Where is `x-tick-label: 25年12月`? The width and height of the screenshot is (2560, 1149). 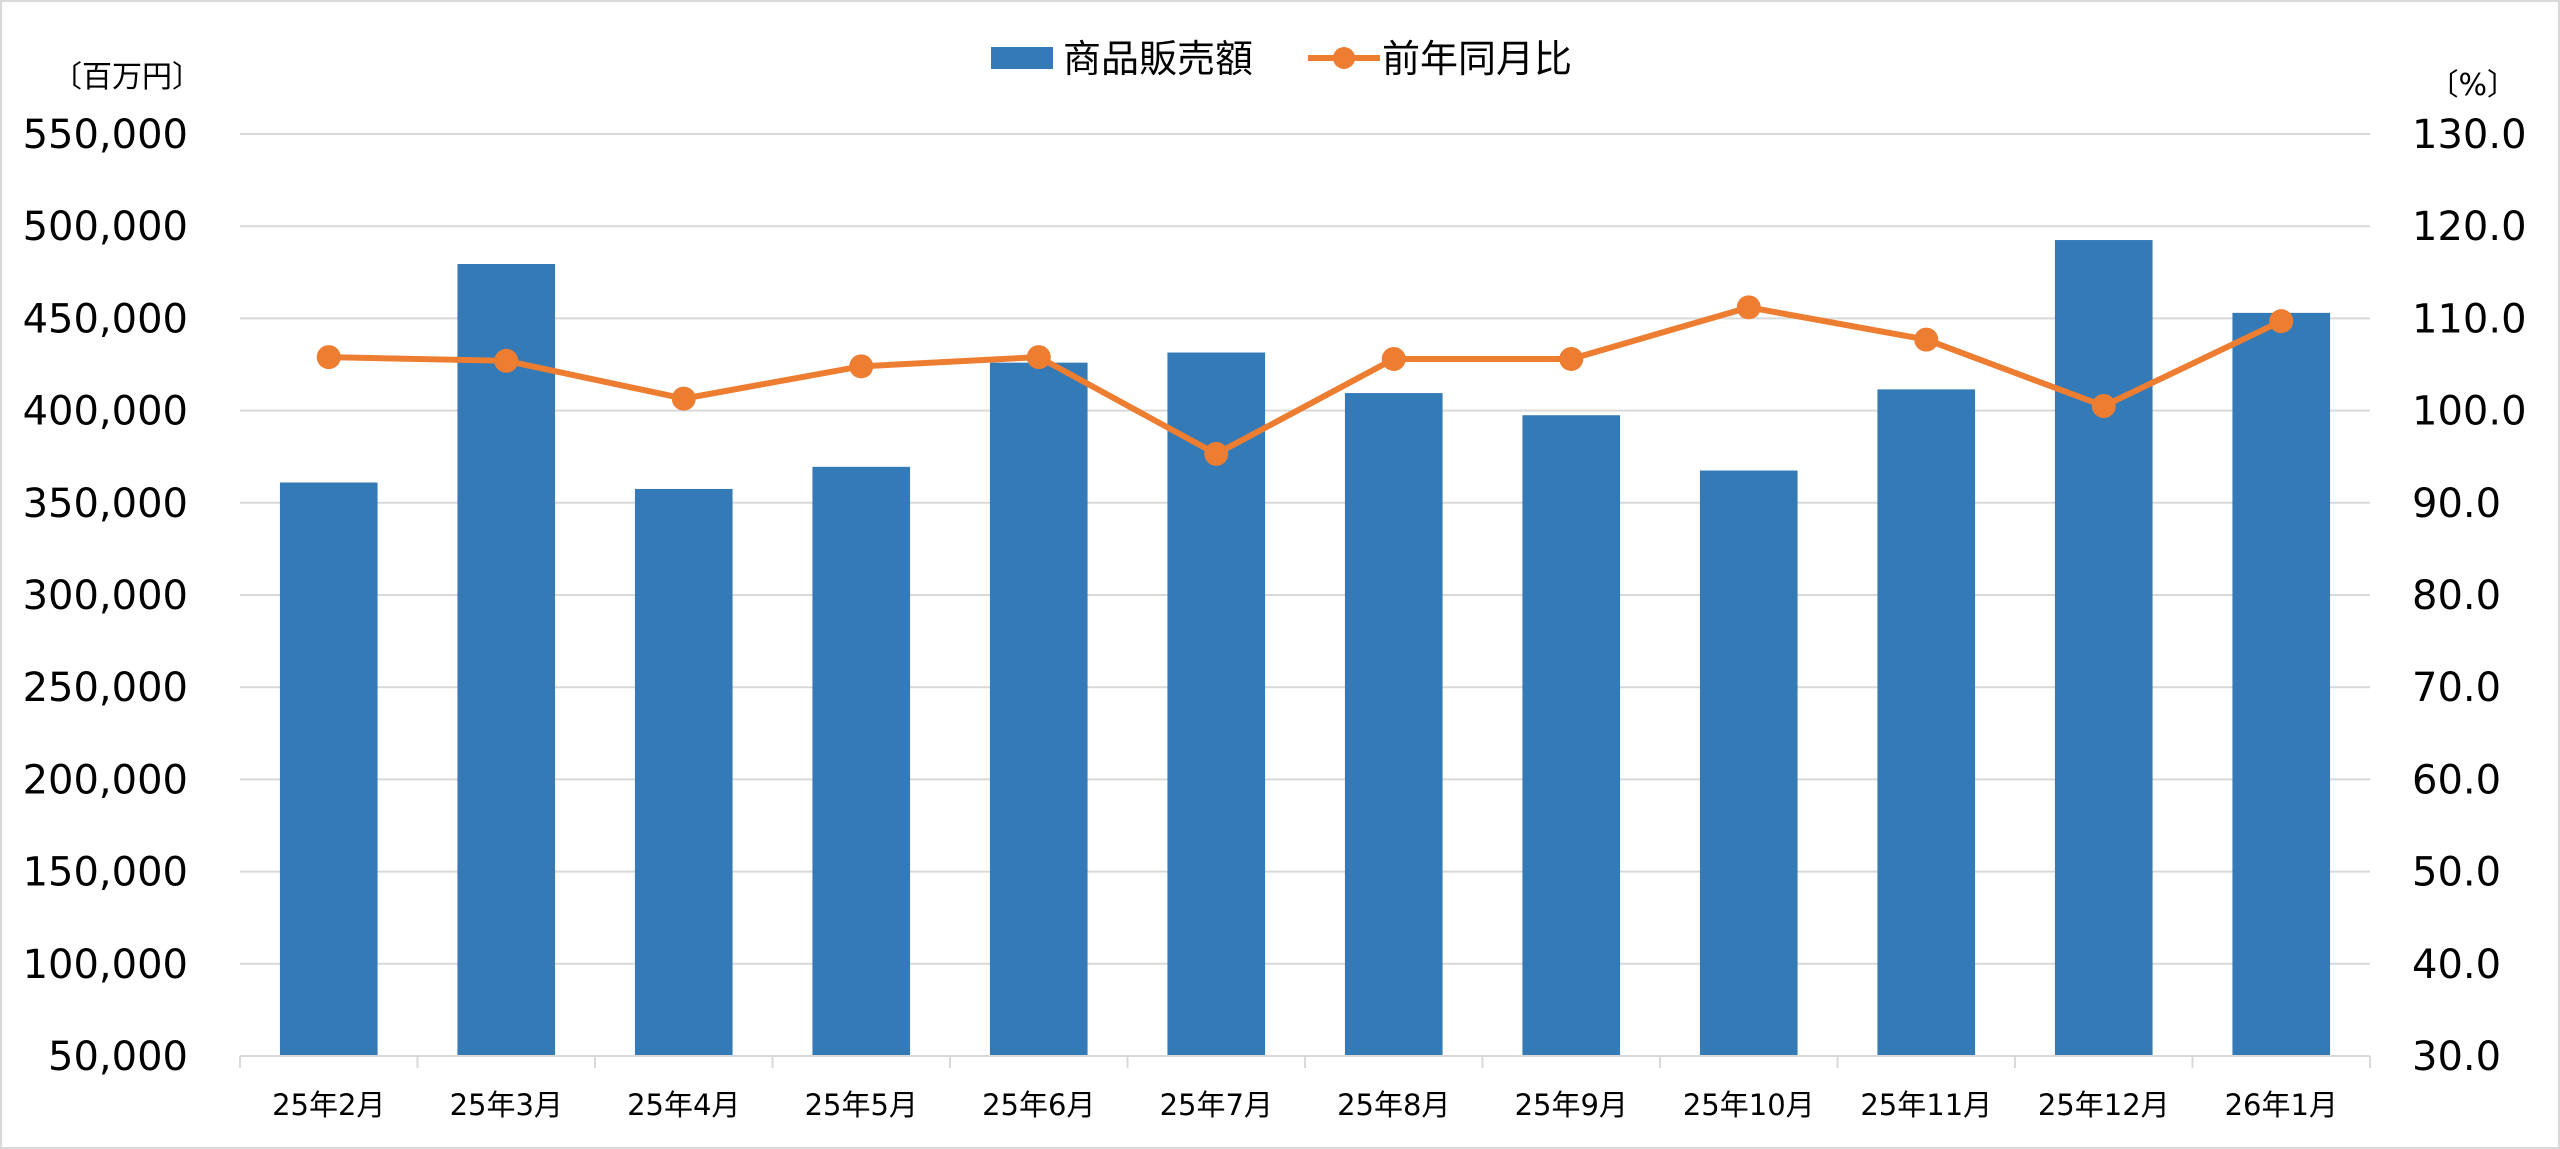
x-tick-label: 25年12月 is located at coordinates (2104, 1105).